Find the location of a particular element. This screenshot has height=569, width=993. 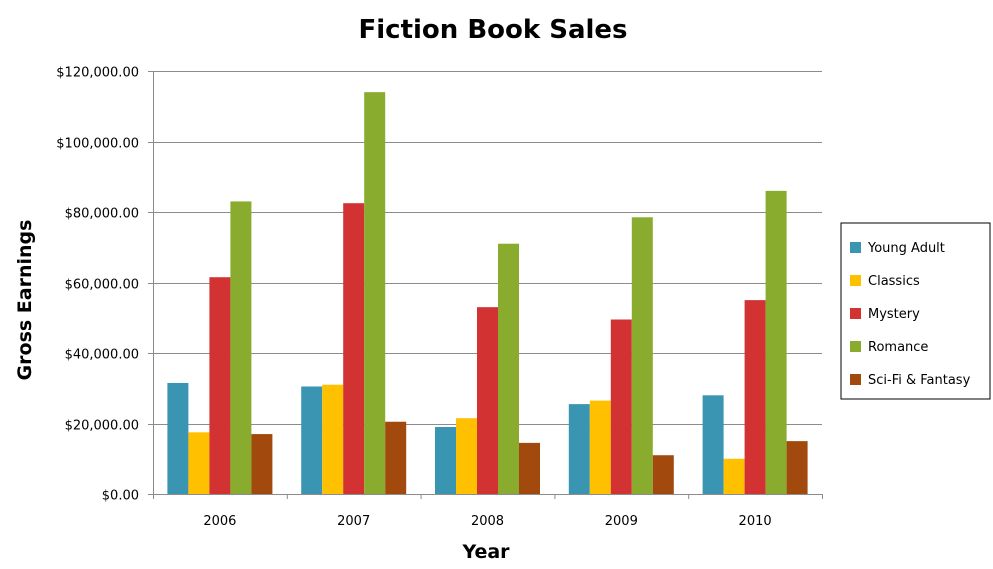

bar-sci-fi-fantasy-2009 is located at coordinates (663, 474).